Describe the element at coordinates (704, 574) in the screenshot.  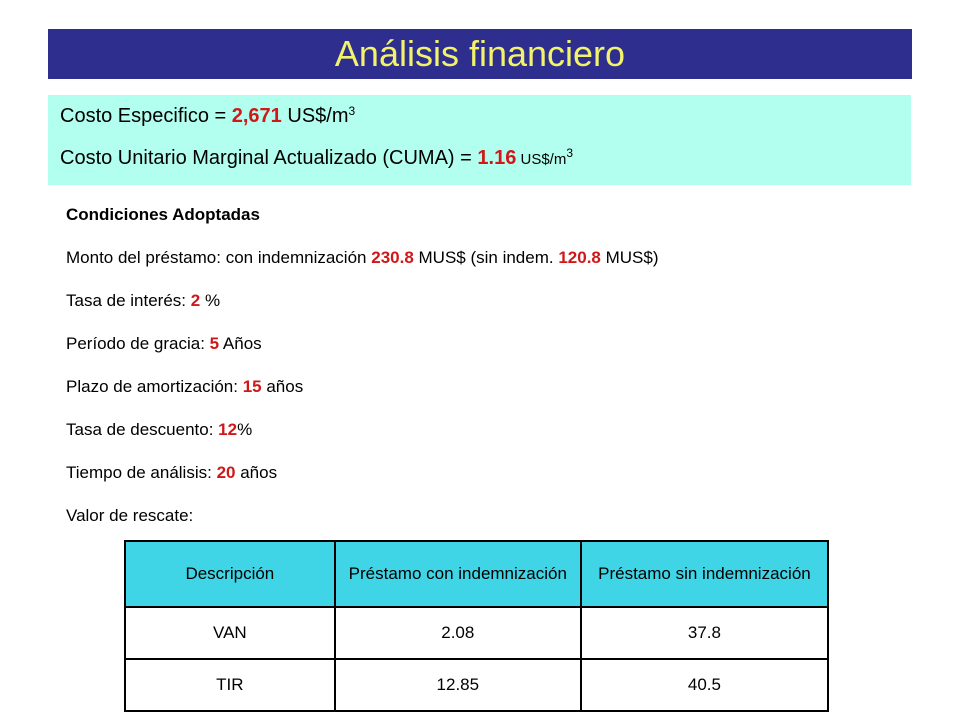
I see `table-header-cell: Préstamo sin indemnización` at that location.